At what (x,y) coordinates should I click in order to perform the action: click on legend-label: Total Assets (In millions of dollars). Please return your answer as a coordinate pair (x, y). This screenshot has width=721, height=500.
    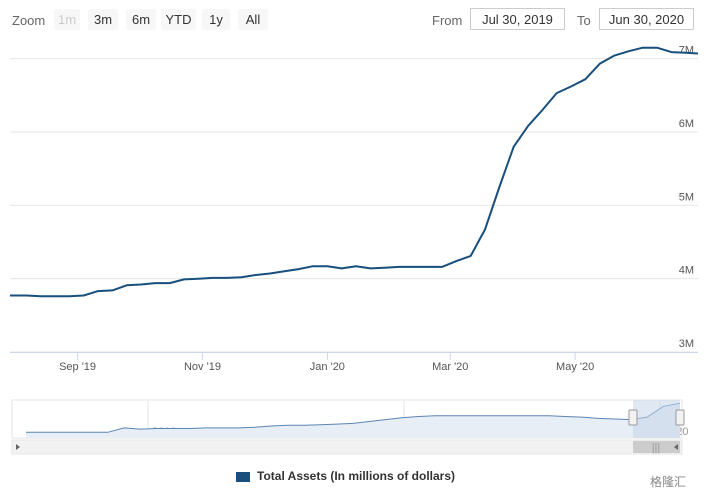
    Looking at the image, I should click on (356, 476).